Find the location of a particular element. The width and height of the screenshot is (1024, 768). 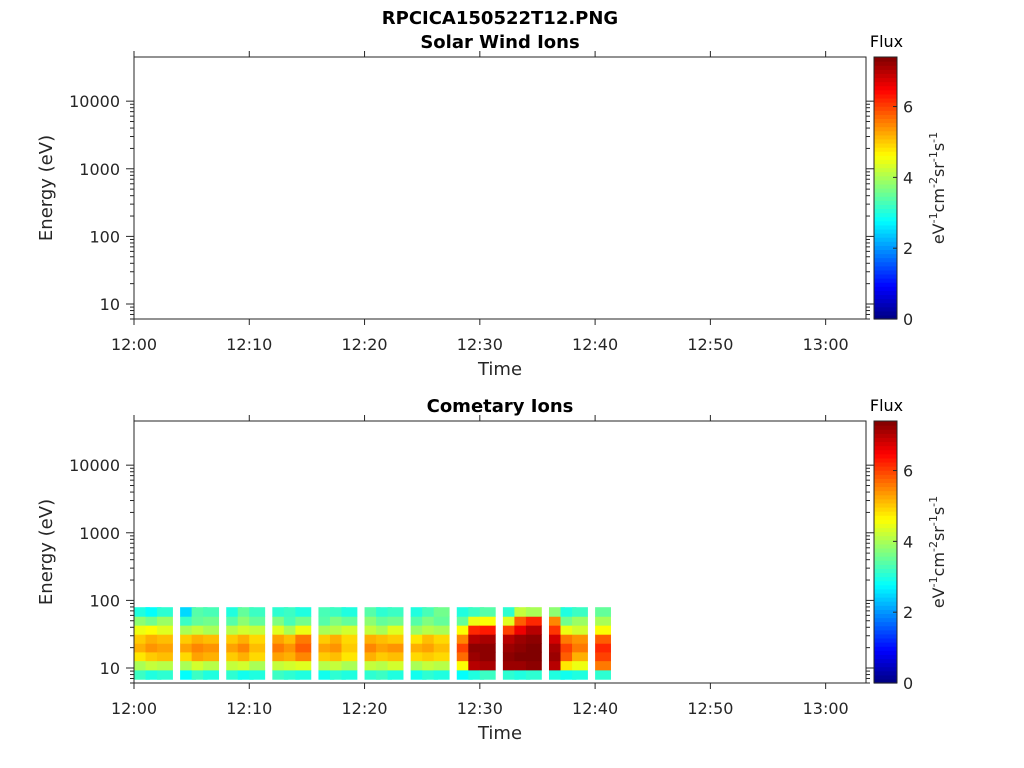

colorbar-tick-label: 6 is located at coordinates (908, 107).